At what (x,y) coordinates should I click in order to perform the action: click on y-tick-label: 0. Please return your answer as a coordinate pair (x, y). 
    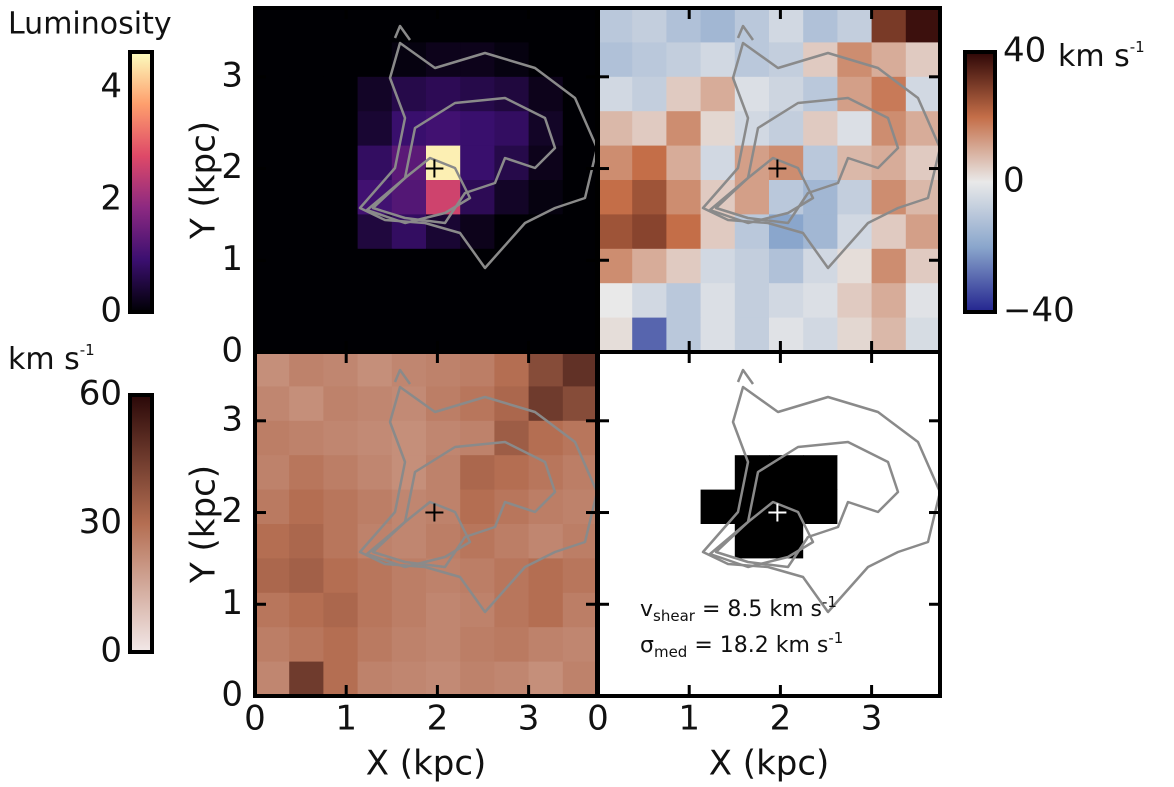
    Looking at the image, I should click on (232, 695).